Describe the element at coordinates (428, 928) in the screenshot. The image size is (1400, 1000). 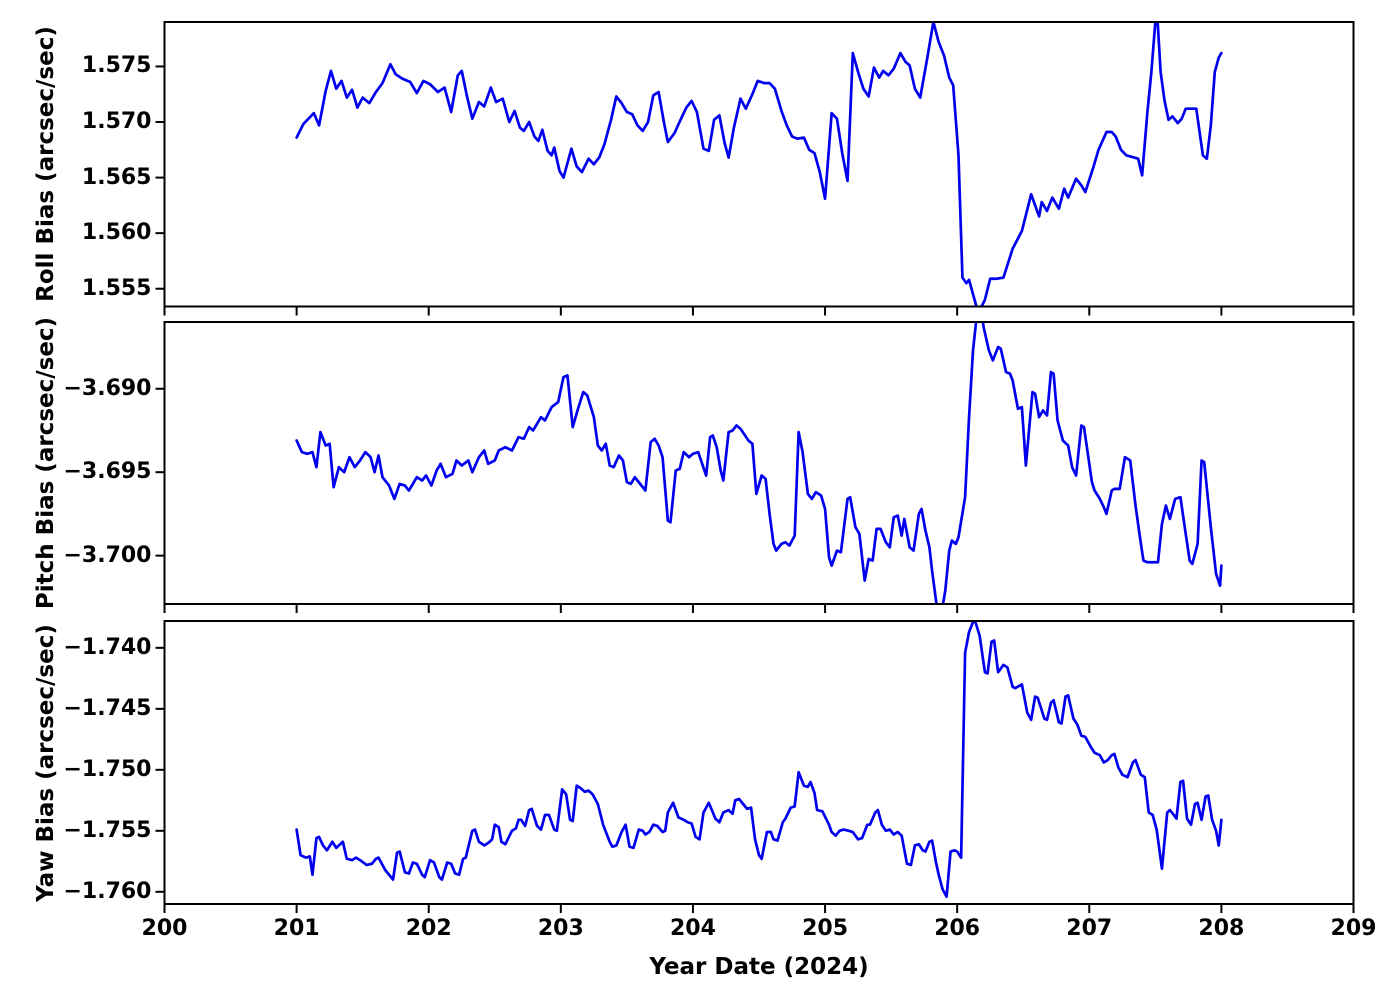
I see `x-tick-label: 202` at that location.